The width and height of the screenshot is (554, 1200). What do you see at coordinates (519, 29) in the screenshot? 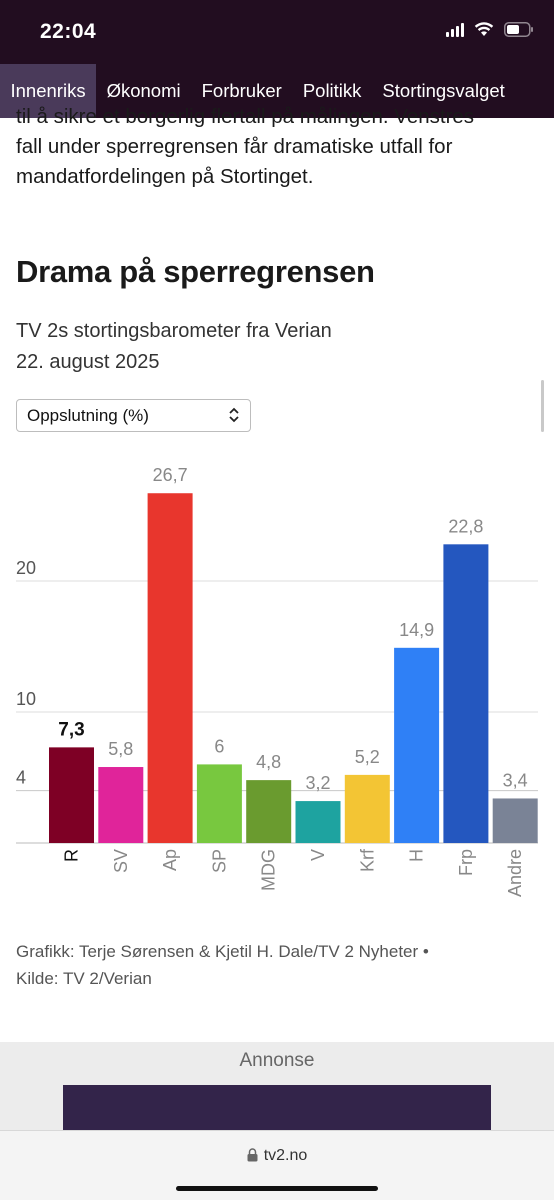
I see `battery-icon` at bounding box center [519, 29].